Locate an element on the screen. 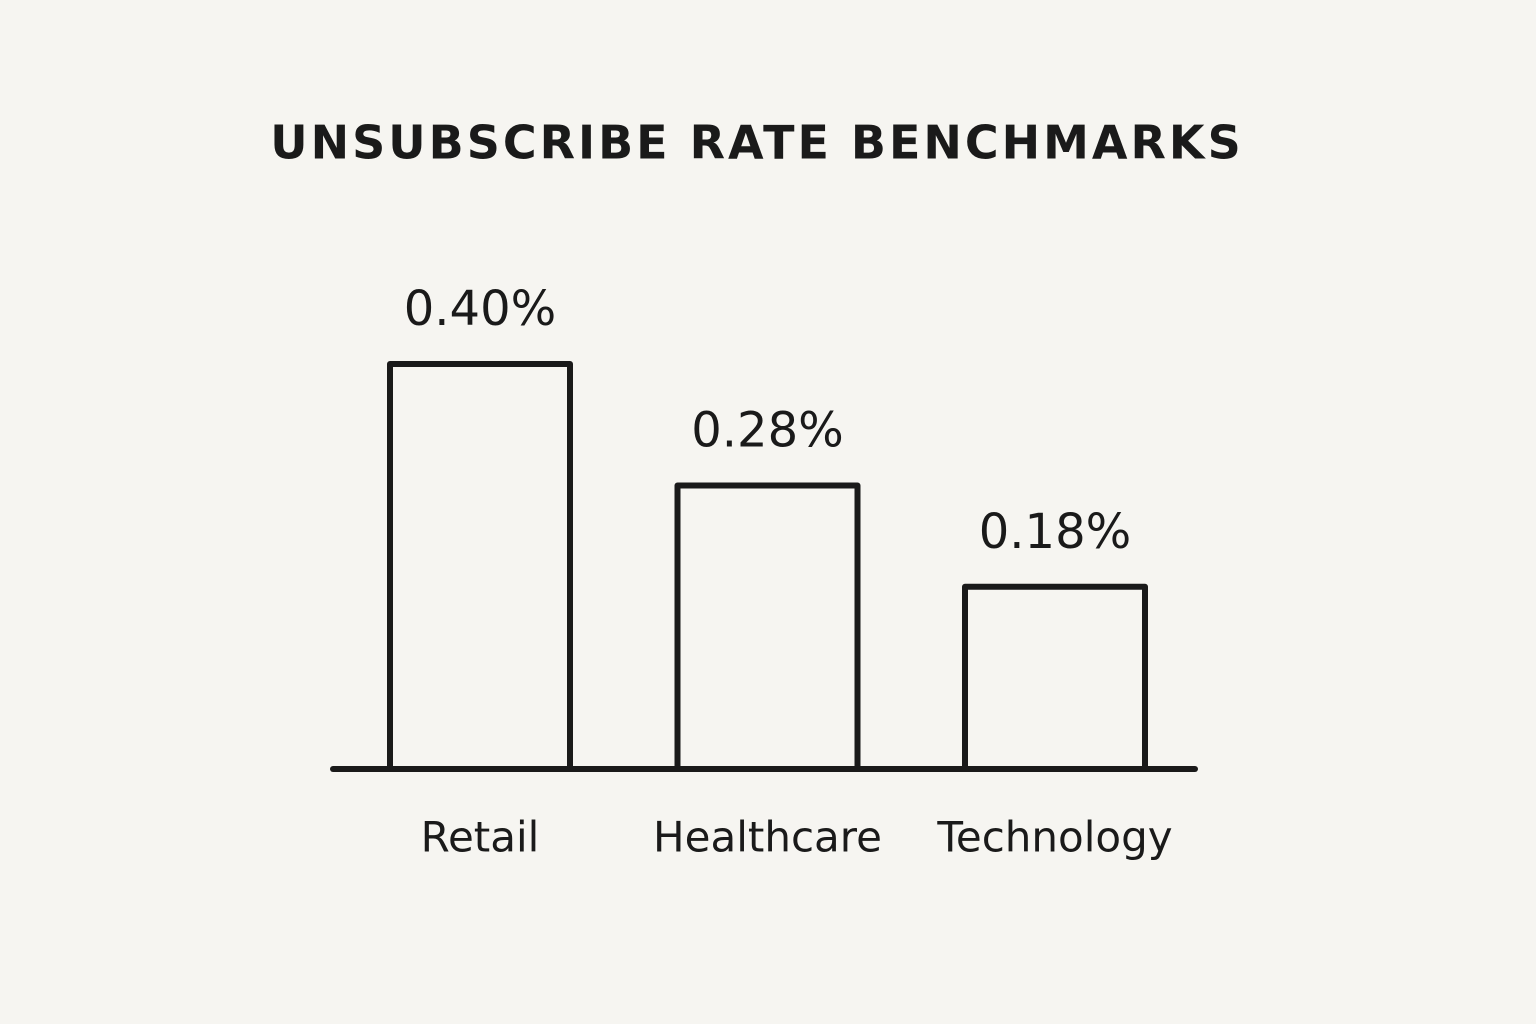 Image resolution: width=1536 pixels, height=1024 pixels. chart-title: UNSUBSCRIBE RATE BENCHMARKS is located at coordinates (756, 143).